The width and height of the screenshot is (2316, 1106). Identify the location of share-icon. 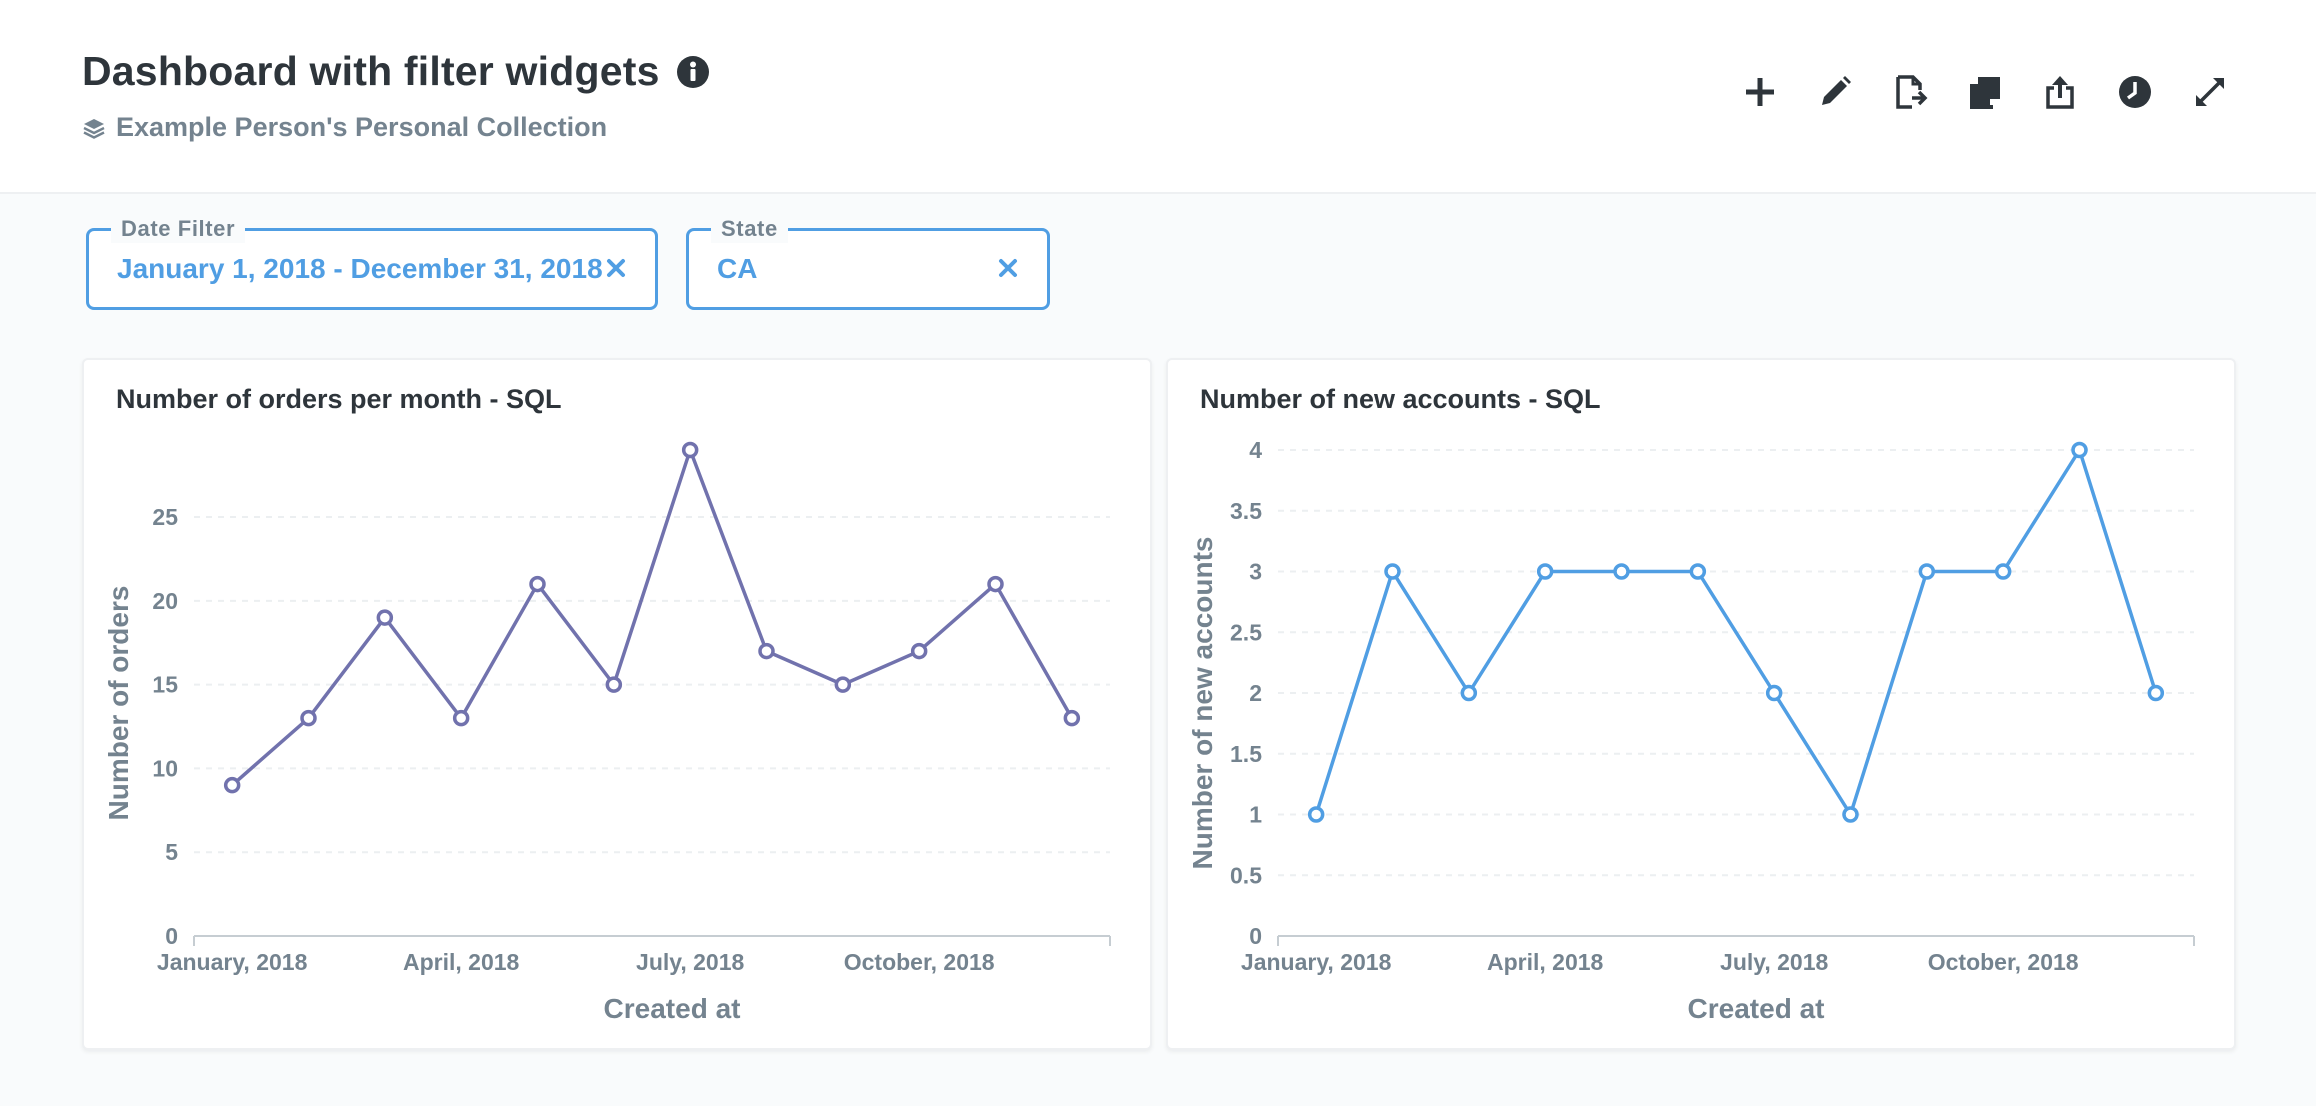
(2060, 92).